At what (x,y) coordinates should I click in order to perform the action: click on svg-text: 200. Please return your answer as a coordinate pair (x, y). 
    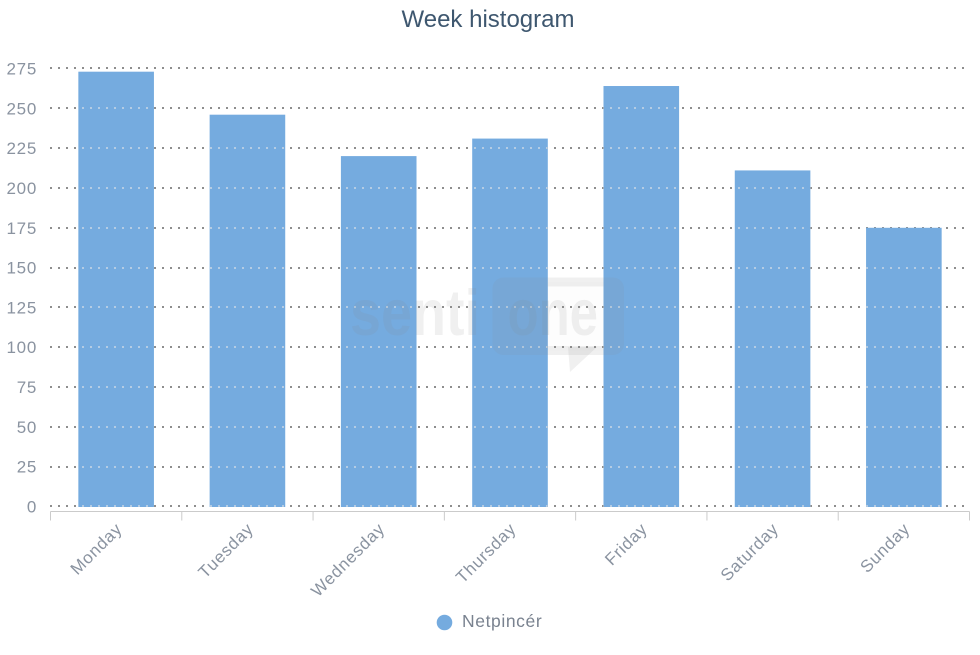
    Looking at the image, I should click on (22, 188).